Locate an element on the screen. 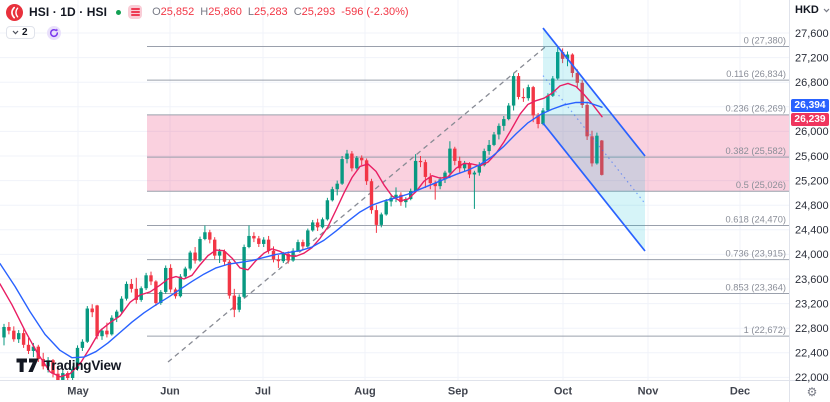 This screenshot has width=830, height=402. price-axis-label: 27,600 is located at coordinates (812, 34).